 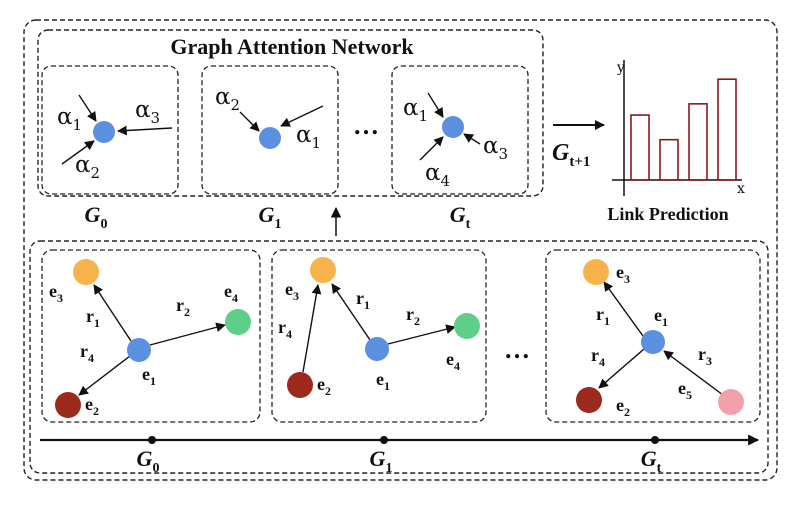 I want to click on timeline-label-gt: Gt, so click(x=651, y=461).